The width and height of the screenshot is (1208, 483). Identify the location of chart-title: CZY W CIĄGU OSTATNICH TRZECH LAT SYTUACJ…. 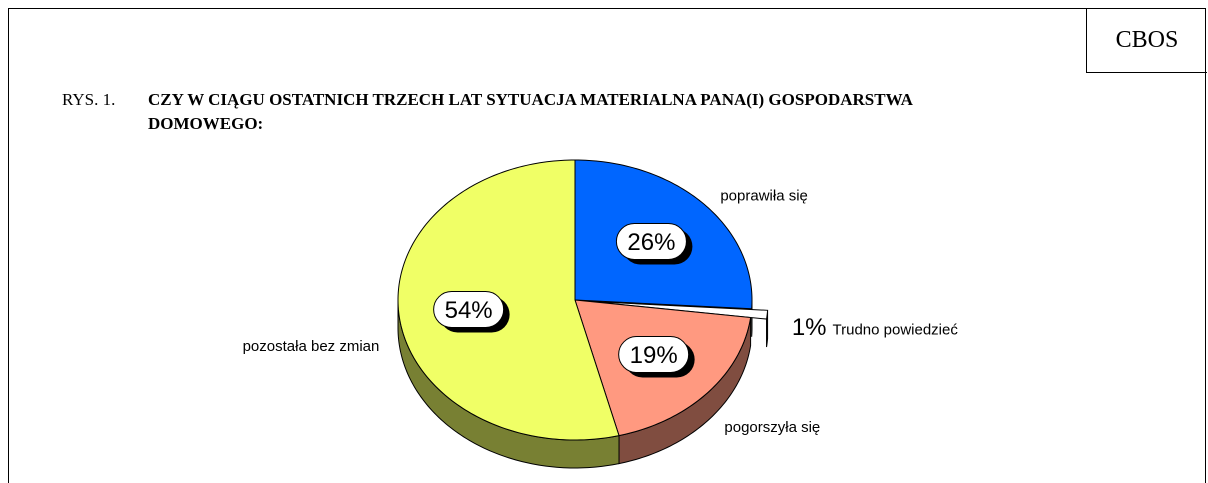
(530, 111).